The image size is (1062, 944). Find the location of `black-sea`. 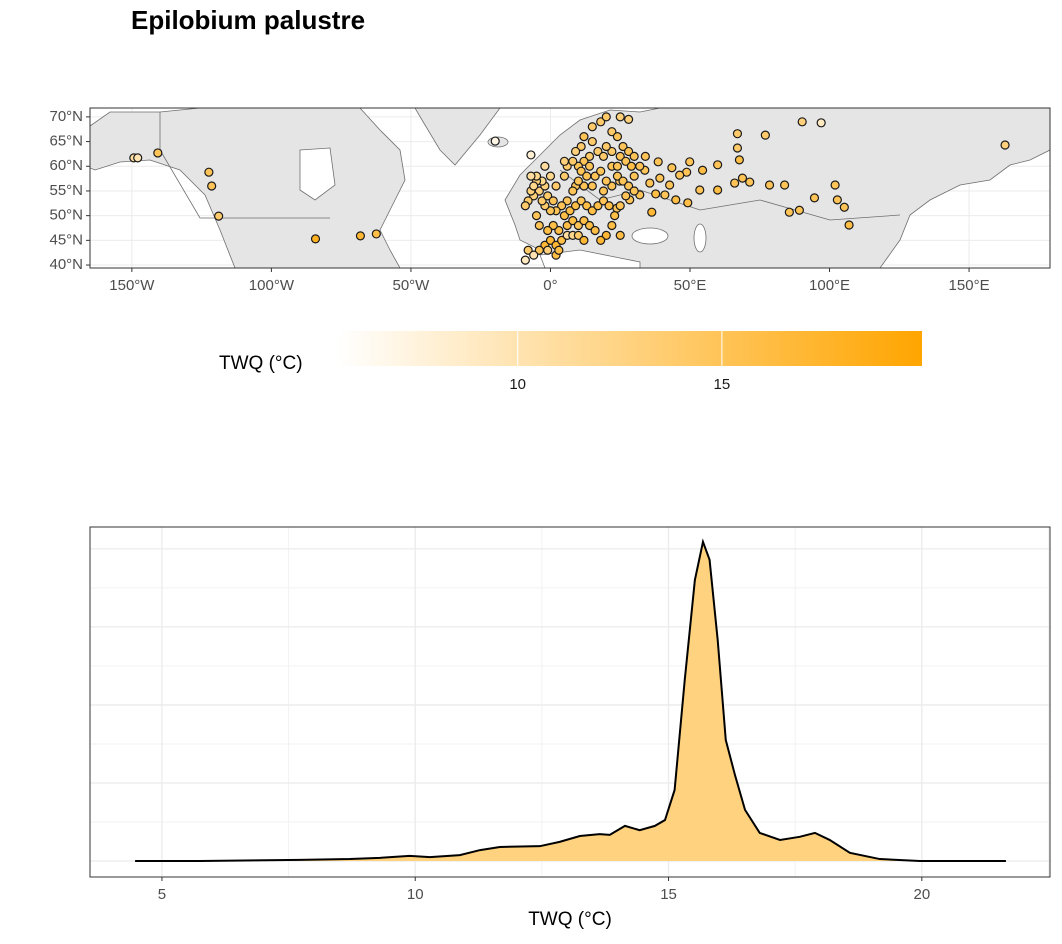

black-sea is located at coordinates (650, 236).